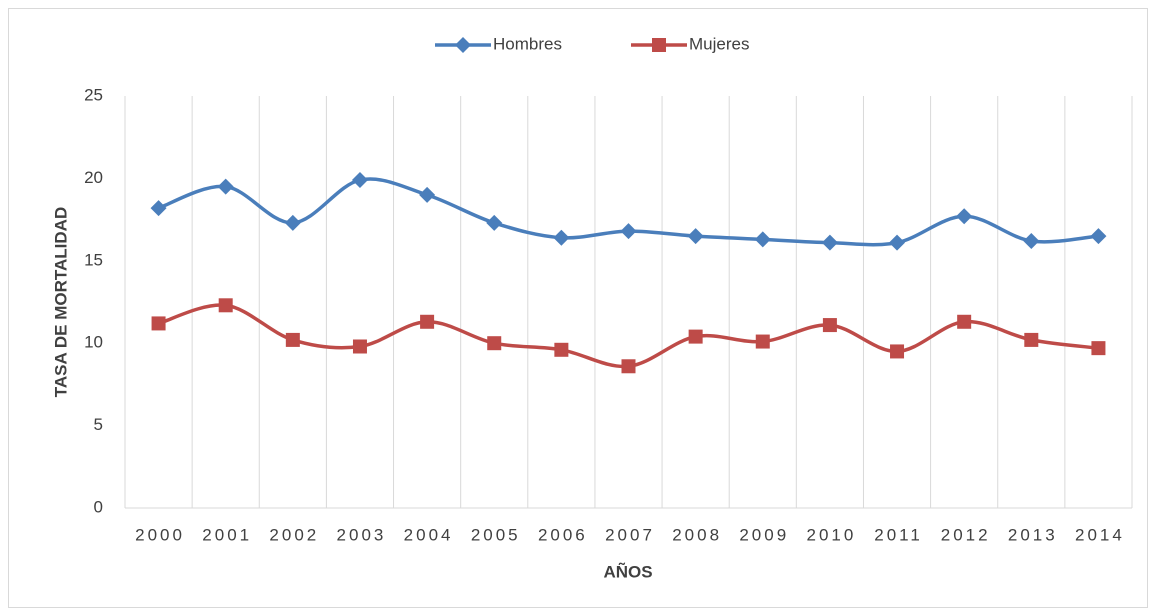  I want to click on y-tick-label: 20, so click(93, 177).